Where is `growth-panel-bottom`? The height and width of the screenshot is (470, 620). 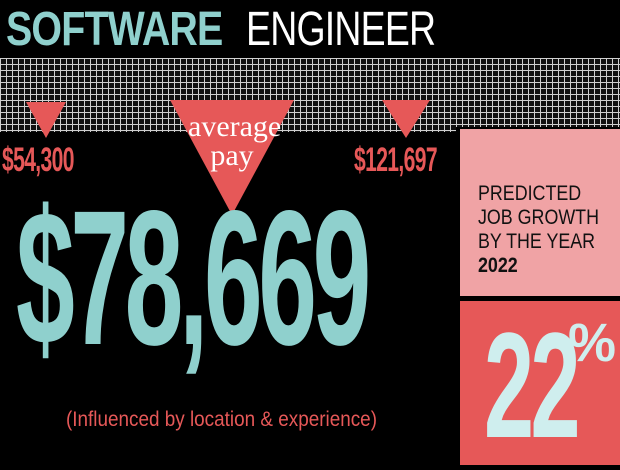 growth-panel-bottom is located at coordinates (540, 383).